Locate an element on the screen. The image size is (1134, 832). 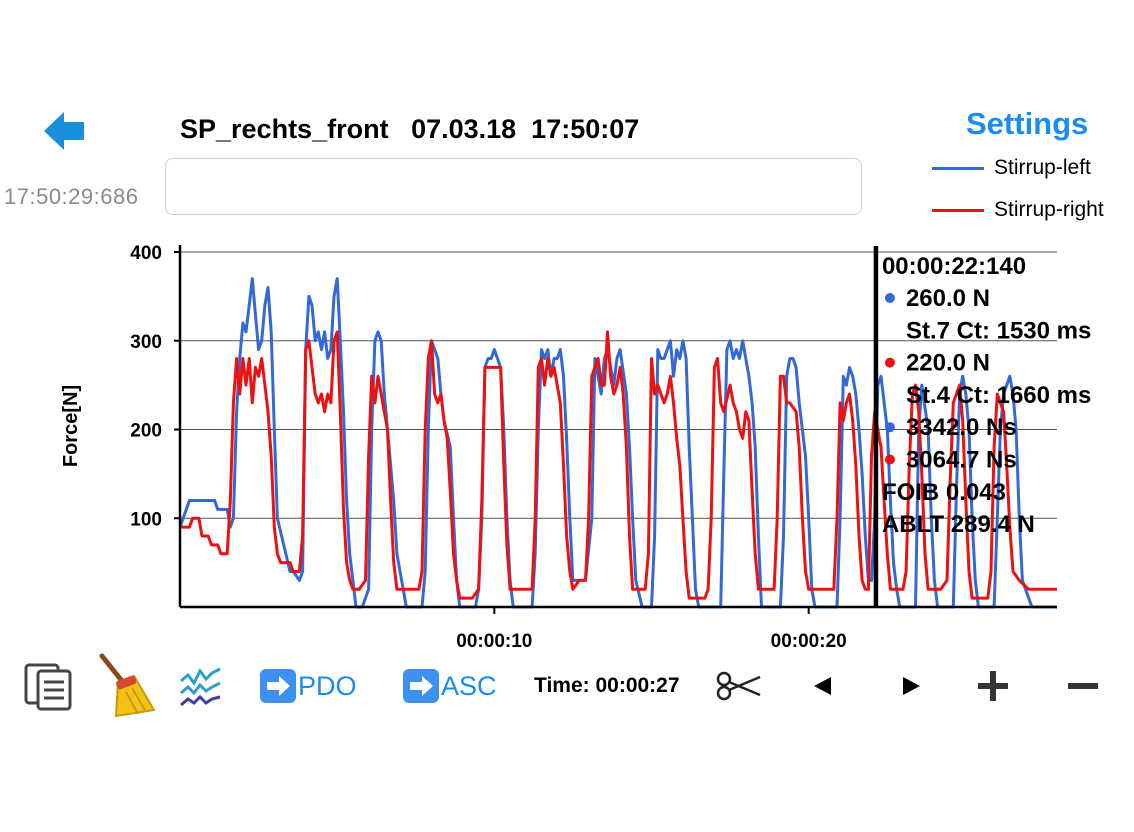
pdo-label: PDO is located at coordinates (327, 685).